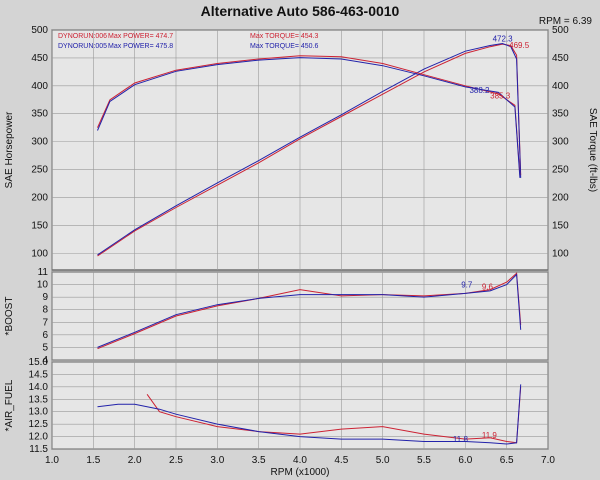  What do you see at coordinates (93, 460) in the screenshot?
I see `x-tick-label: 1.5` at bounding box center [93, 460].